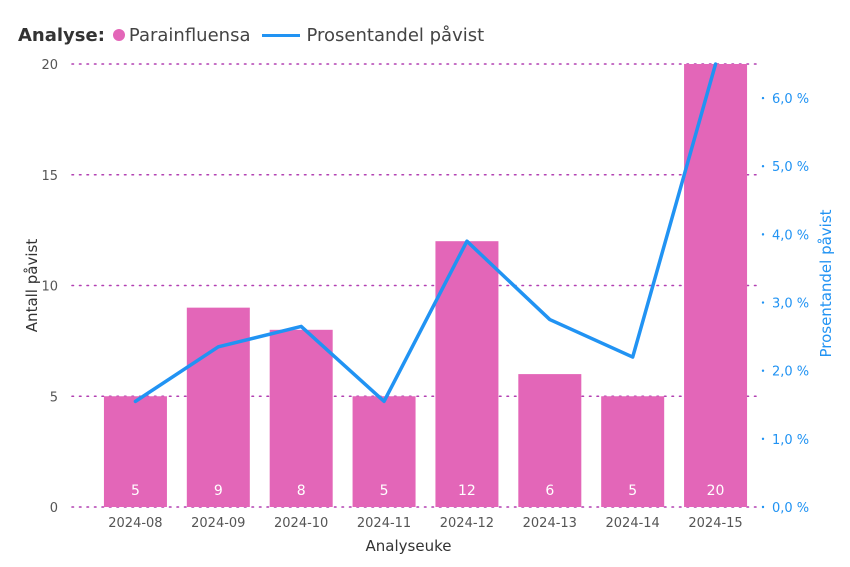 Image resolution: width=850 pixels, height=567 pixels. I want to click on y-axis-title: Antall påvist, so click(32, 286).